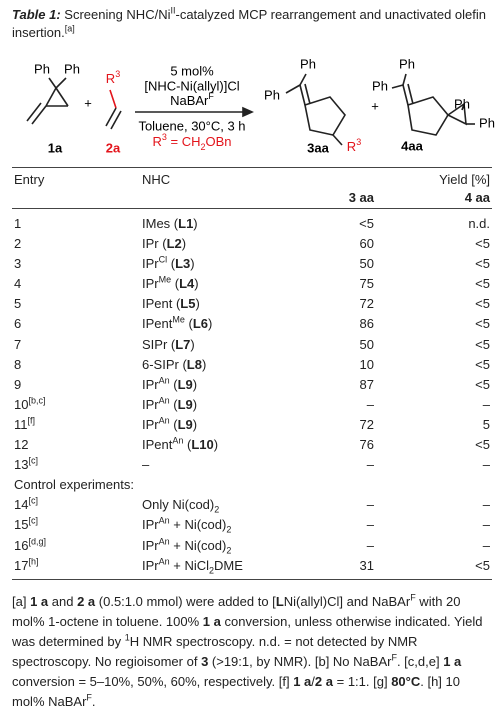 The height and width of the screenshot is (716, 502). I want to click on nhc-cell: –, so click(145, 465).